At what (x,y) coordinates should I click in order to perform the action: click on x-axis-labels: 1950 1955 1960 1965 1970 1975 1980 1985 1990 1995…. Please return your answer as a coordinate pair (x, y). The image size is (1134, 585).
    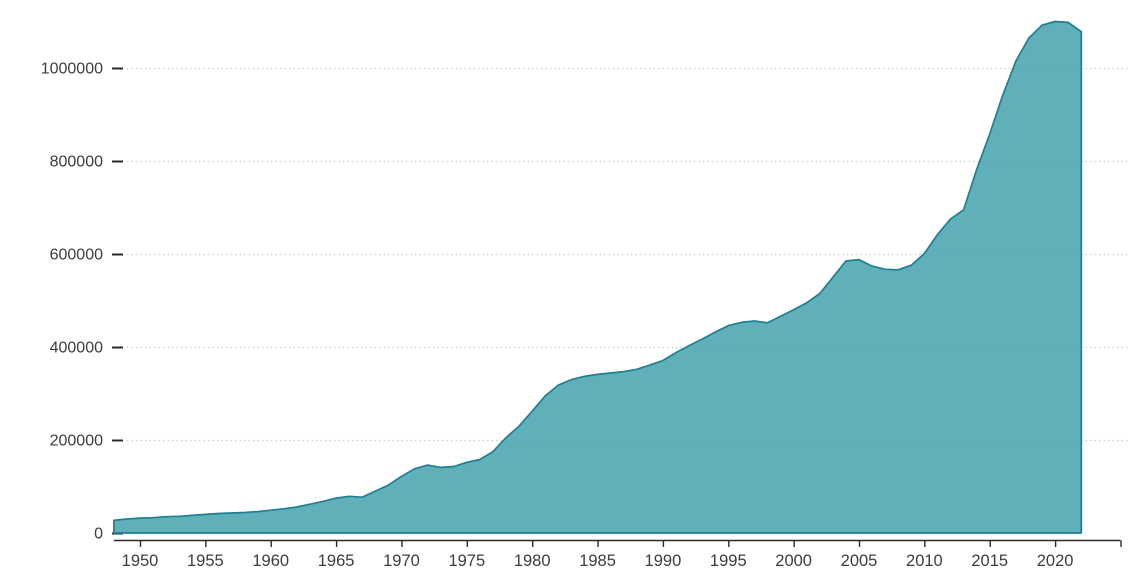
    Looking at the image, I should click on (598, 561).